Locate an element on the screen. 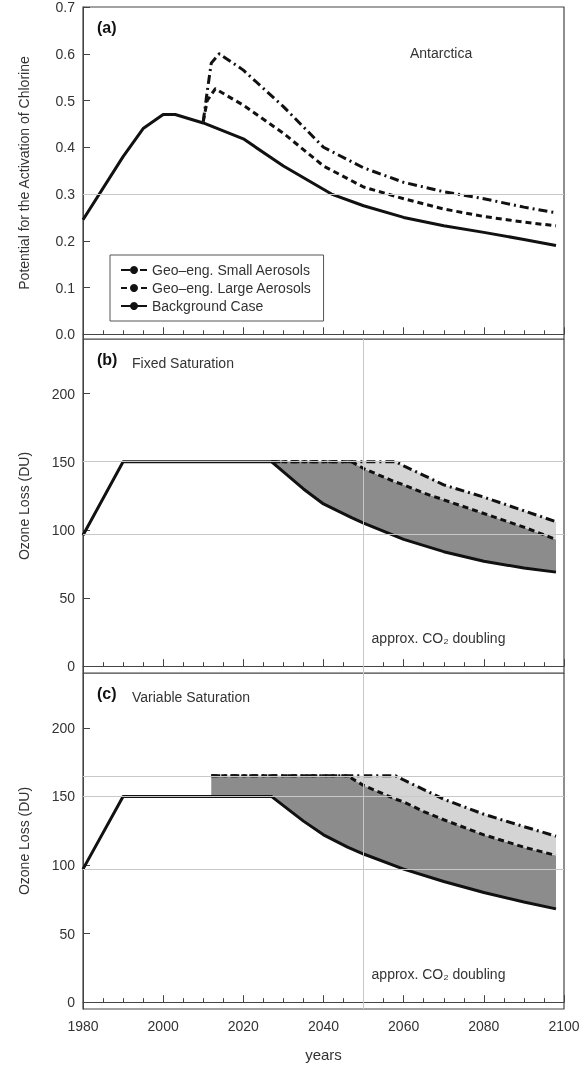  y-tick-label: 0.6 is located at coordinates (65, 53).